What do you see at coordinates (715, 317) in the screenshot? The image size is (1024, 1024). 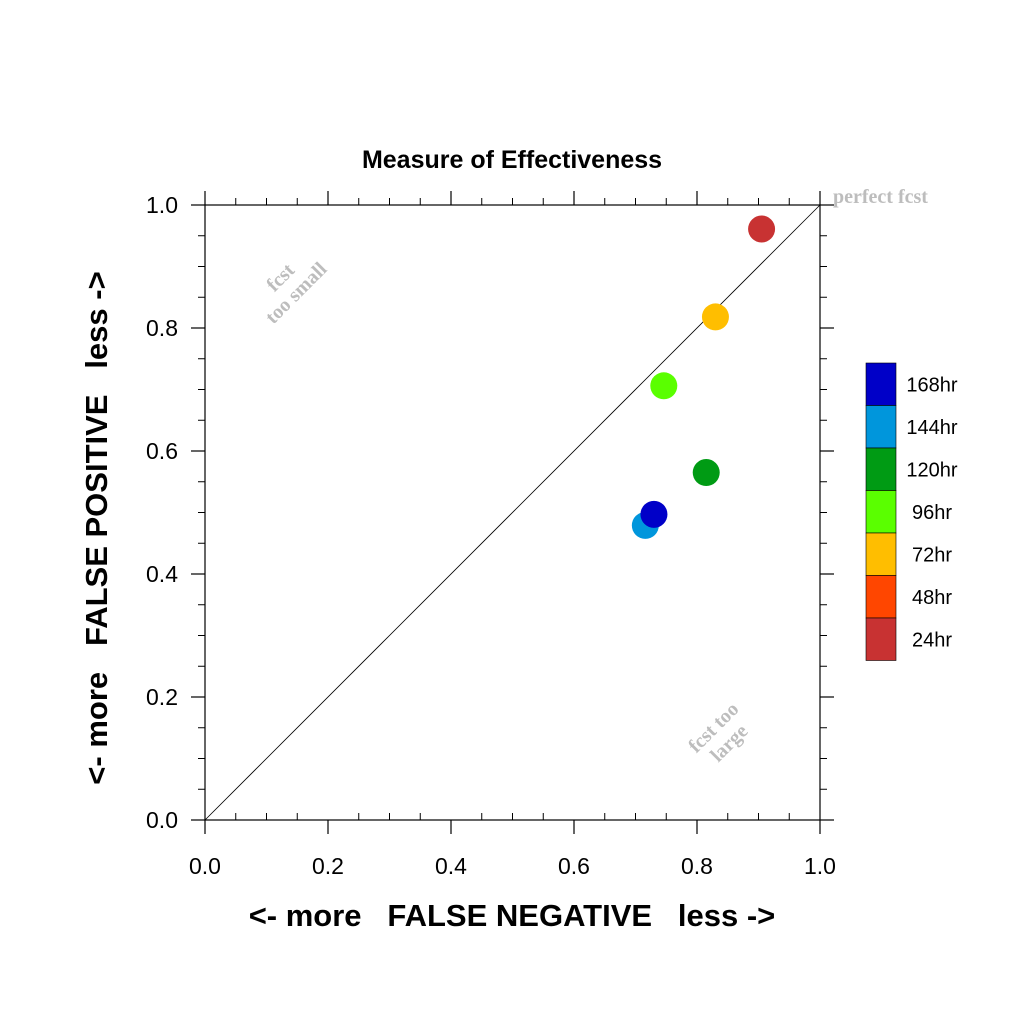 I see `point-72hr` at bounding box center [715, 317].